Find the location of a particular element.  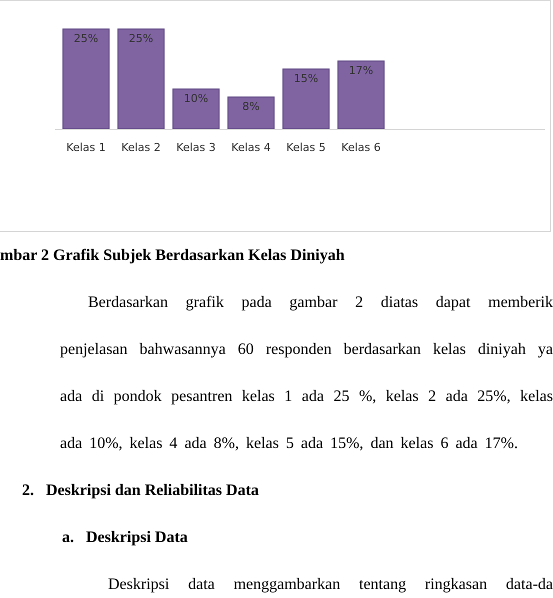

text: ada di pondok pesantren kelas 1 ada 25 %, kelas 2 ada 25%, kelas is located at coordinates (306, 397).